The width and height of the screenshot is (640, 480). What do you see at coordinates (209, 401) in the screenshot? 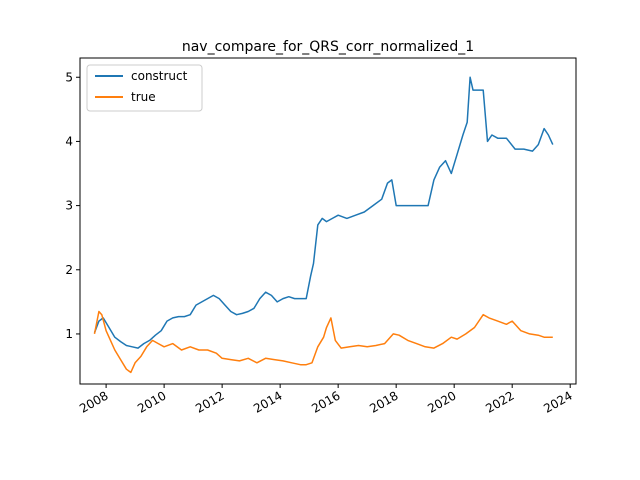
I see `x-tick-label-2012: 2012` at bounding box center [209, 401].